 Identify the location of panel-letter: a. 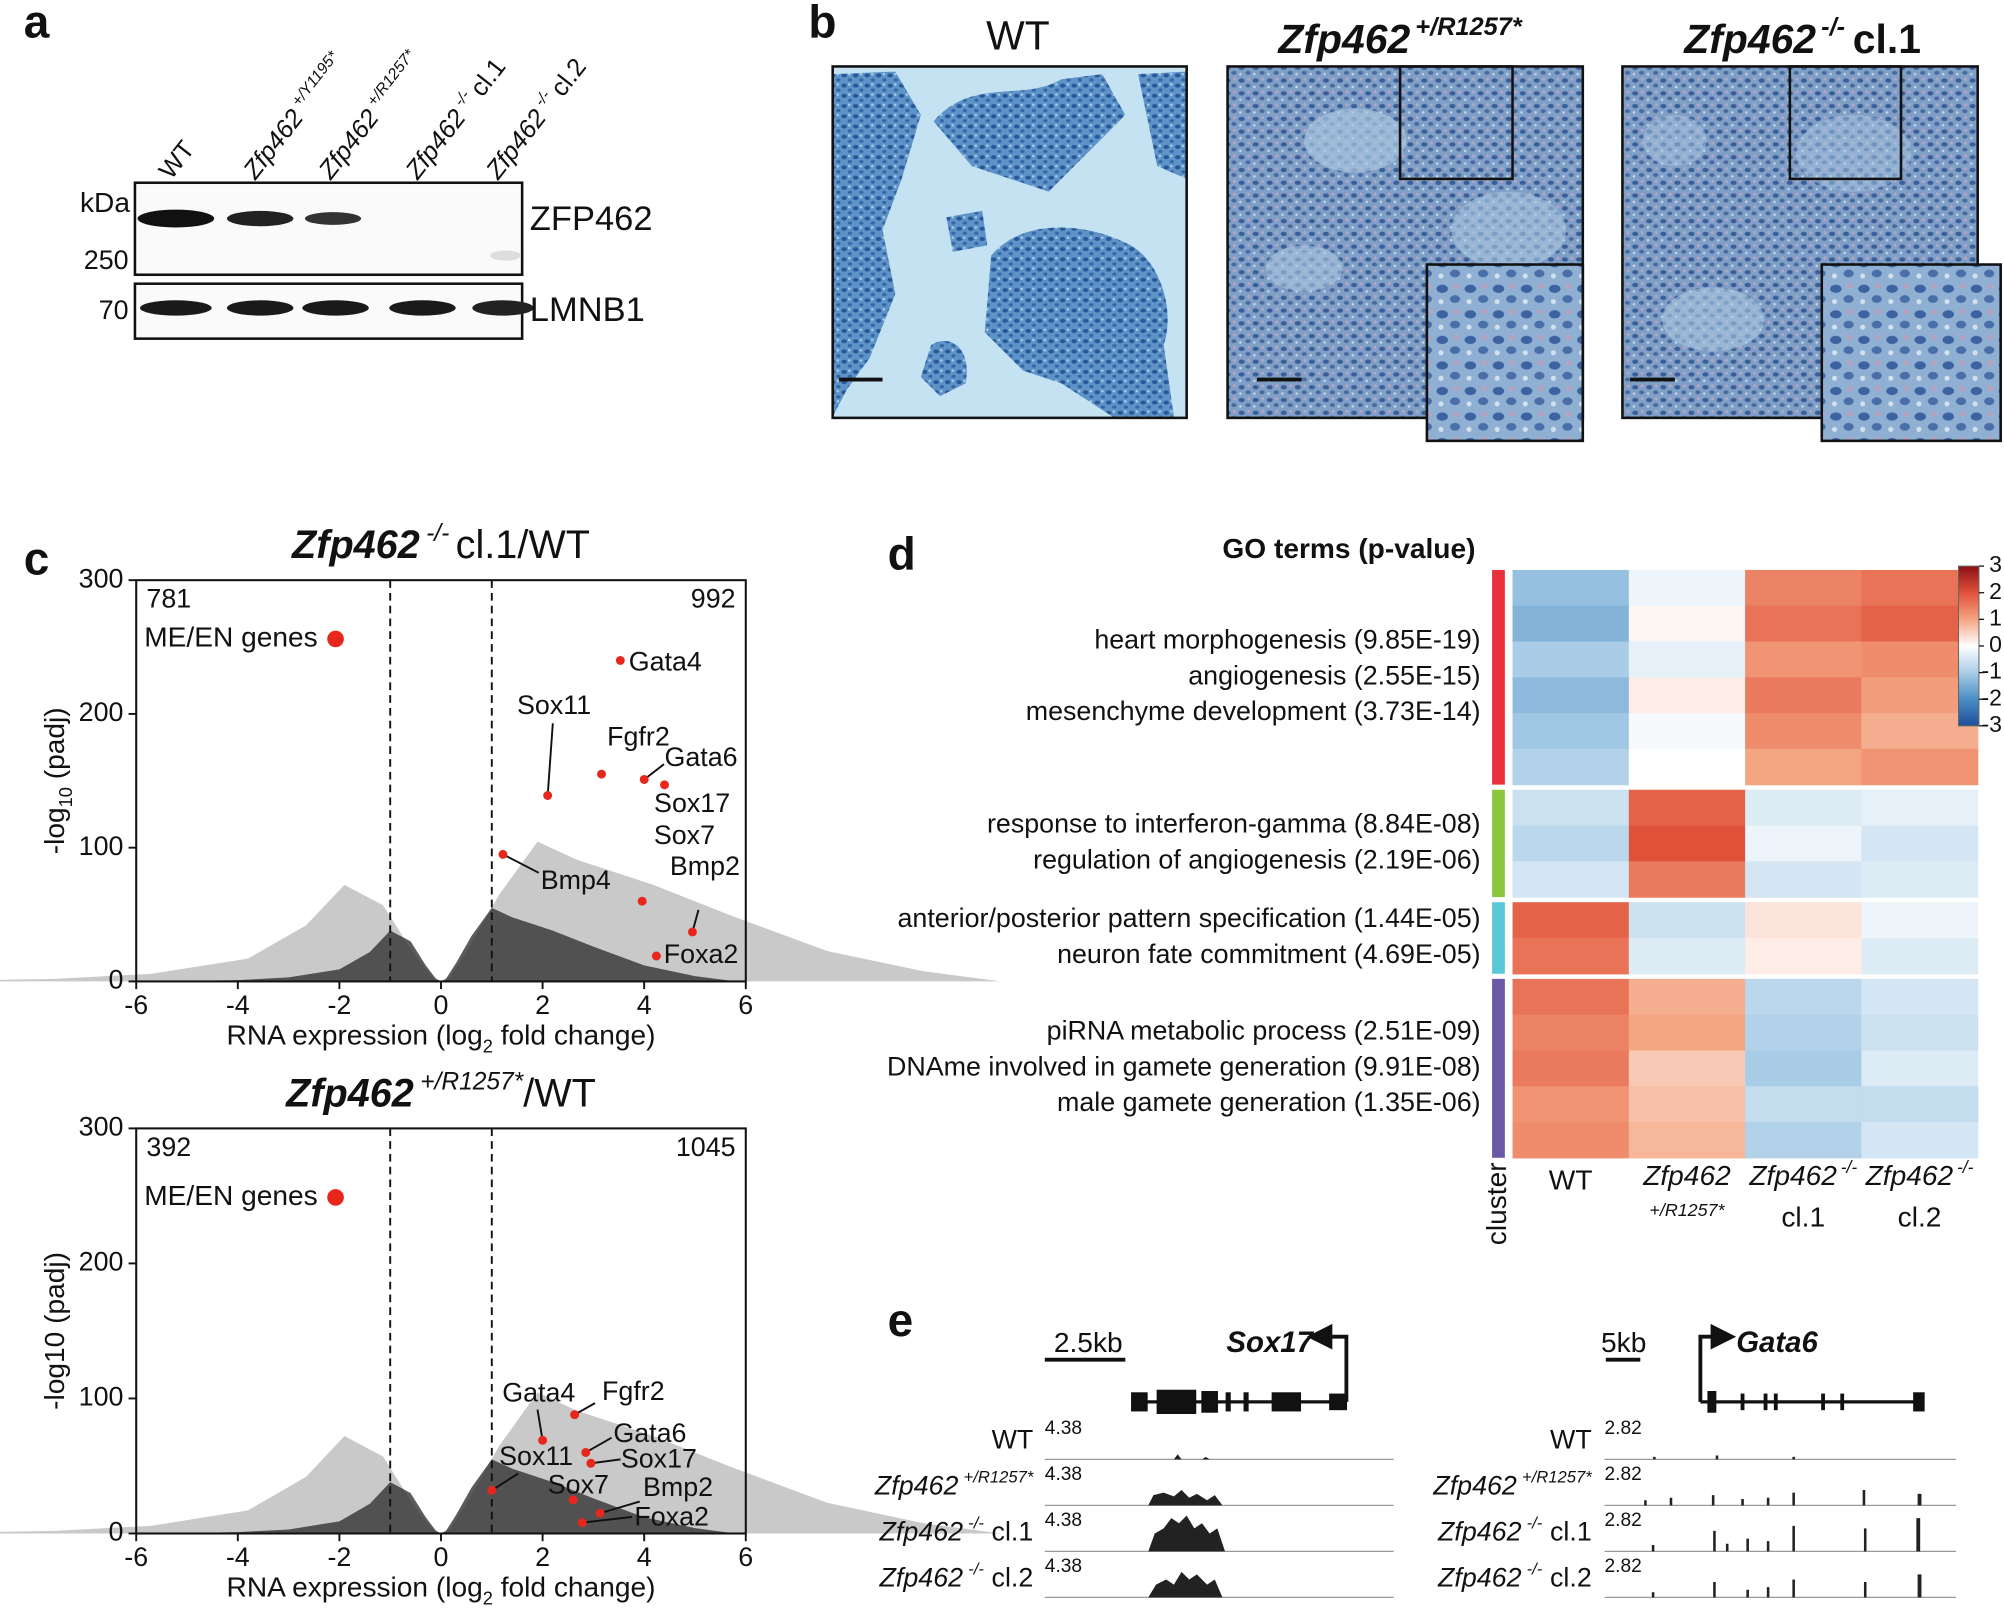
(37, 24).